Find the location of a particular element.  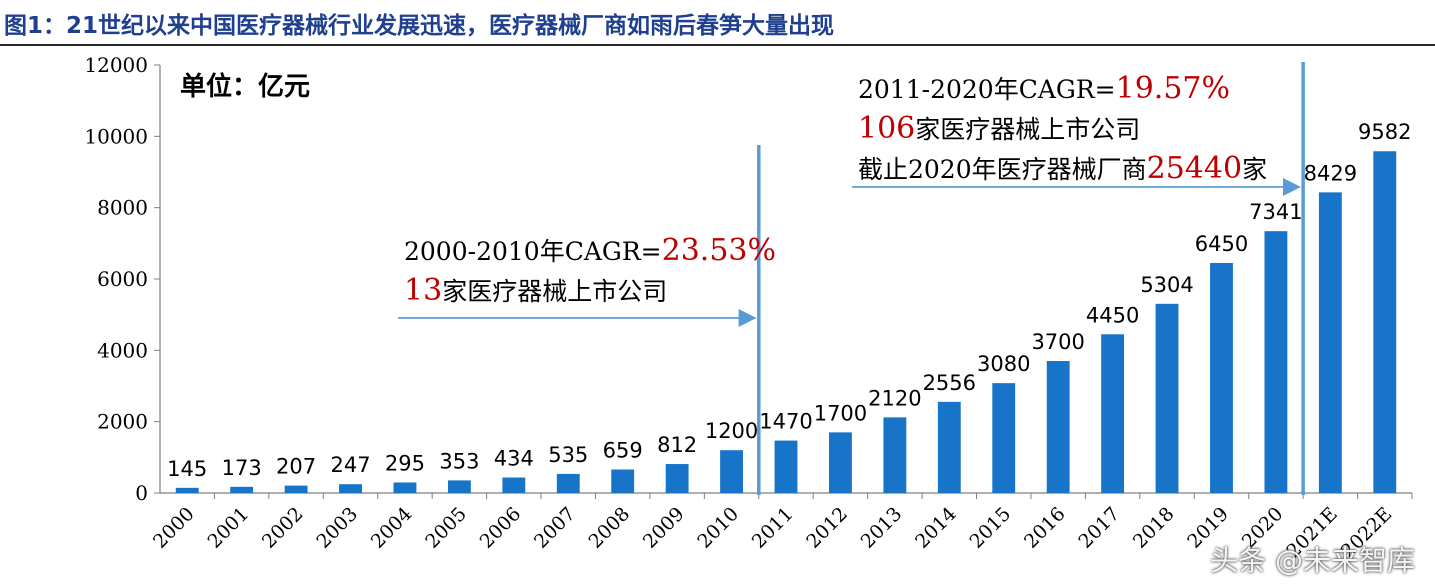

bar-2018 is located at coordinates (1167, 398).